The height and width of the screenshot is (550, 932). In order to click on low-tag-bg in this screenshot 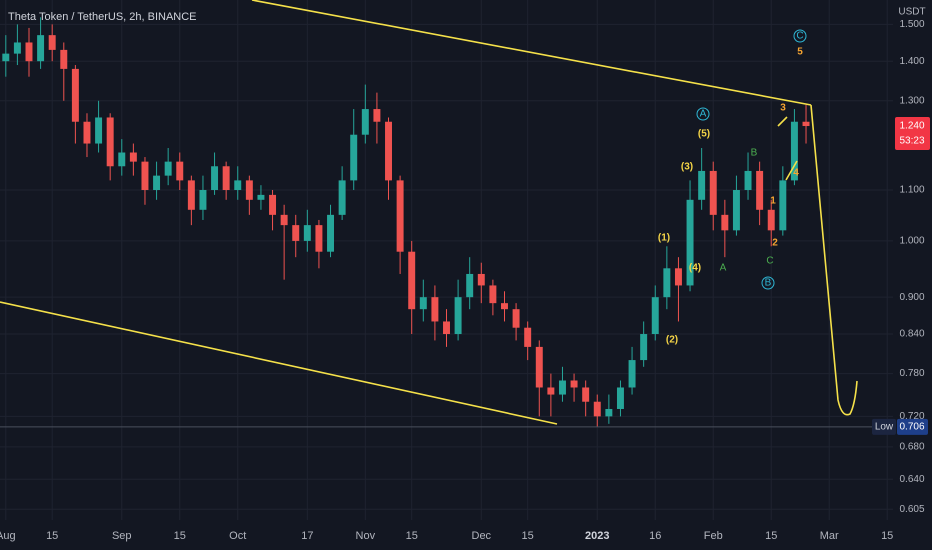, I will do `click(884, 426)`.